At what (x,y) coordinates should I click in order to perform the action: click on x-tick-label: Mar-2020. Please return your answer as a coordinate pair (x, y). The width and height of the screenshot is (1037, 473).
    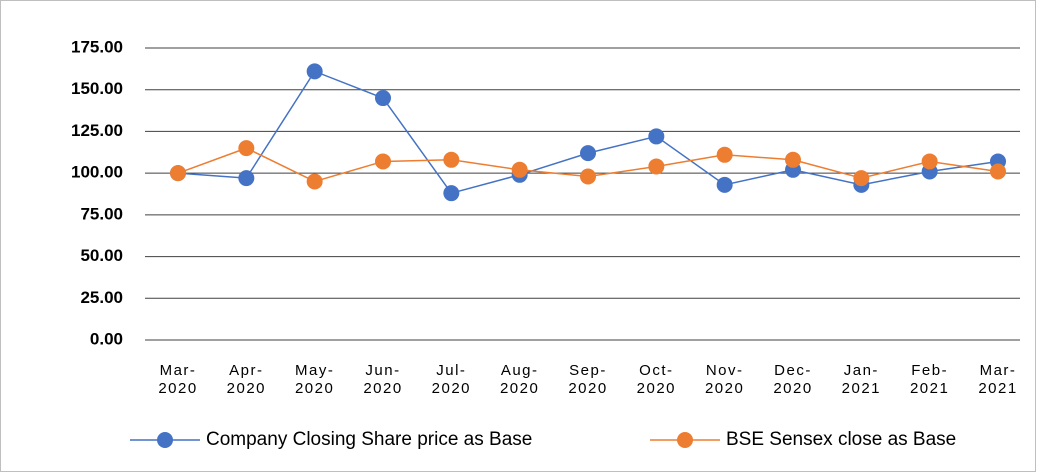
    Looking at the image, I should click on (178, 379).